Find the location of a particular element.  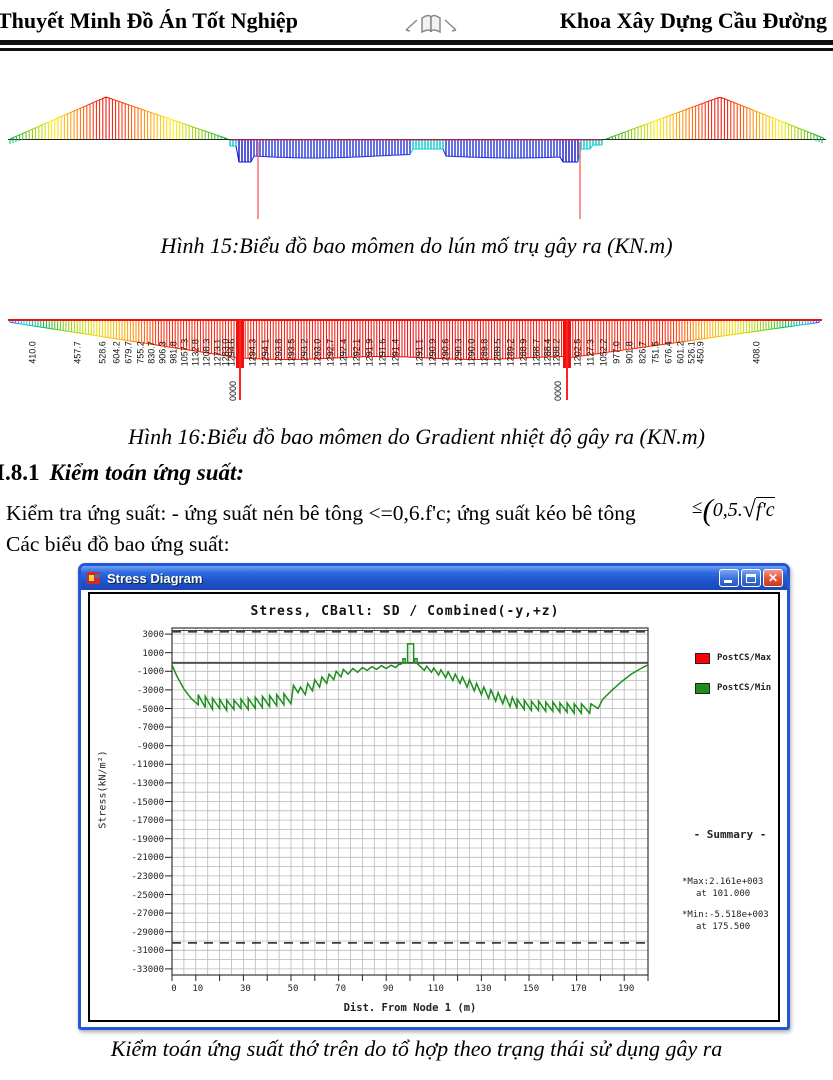

y-tick-label: -15000 is located at coordinates (147, 802).